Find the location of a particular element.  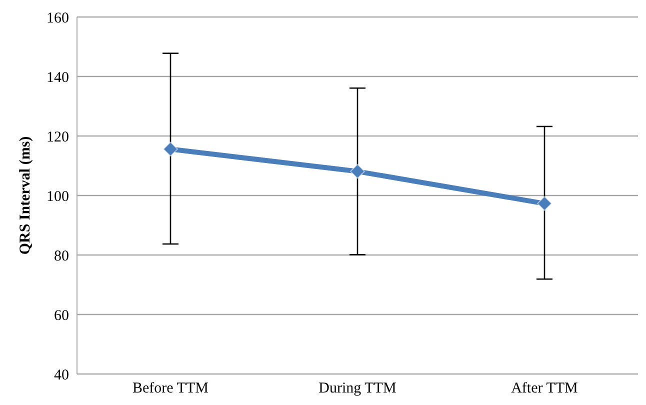

y-tick-label: 140 is located at coordinates (57, 78).